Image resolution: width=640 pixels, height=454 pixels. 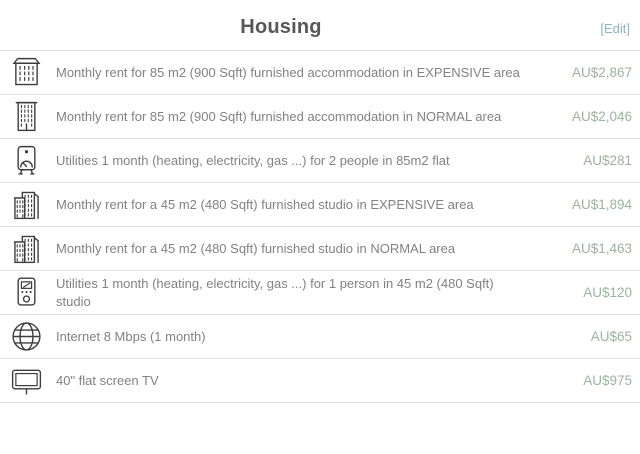 What do you see at coordinates (607, 380) in the screenshot?
I see `row-price: AU$975` at bounding box center [607, 380].